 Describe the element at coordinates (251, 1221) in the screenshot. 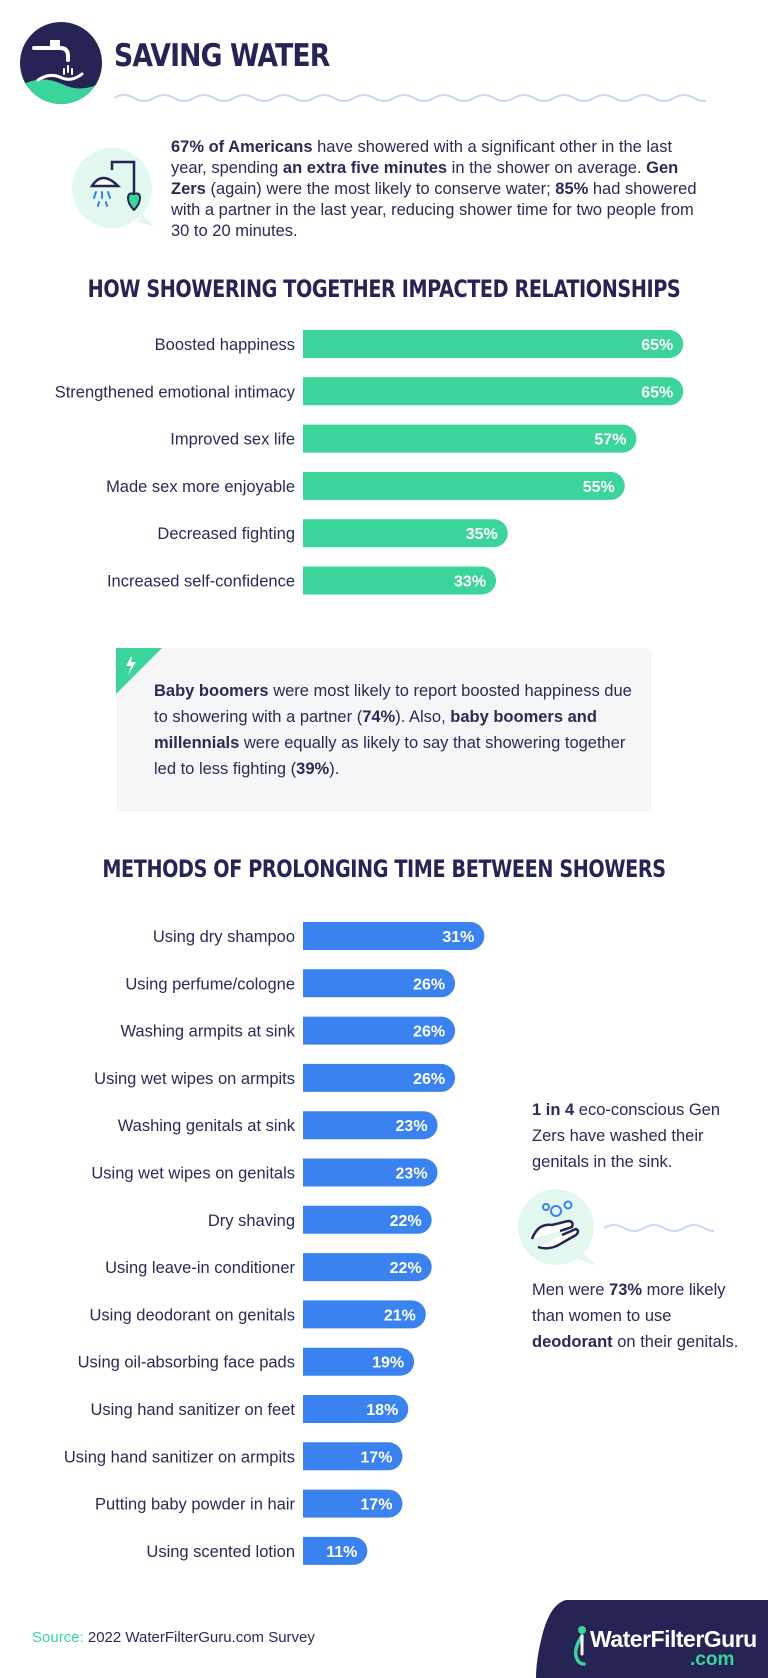

I see `bar-category-label: Dry shaving` at that location.